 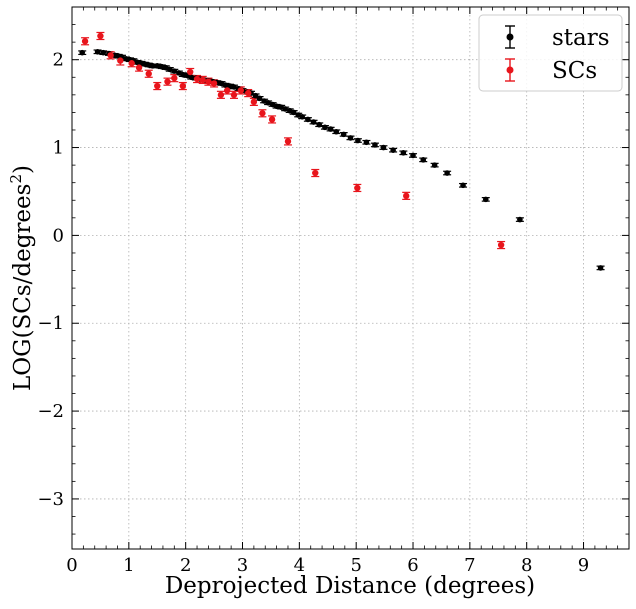 I want to click on y-tick-label: 0, so click(x=58, y=235).